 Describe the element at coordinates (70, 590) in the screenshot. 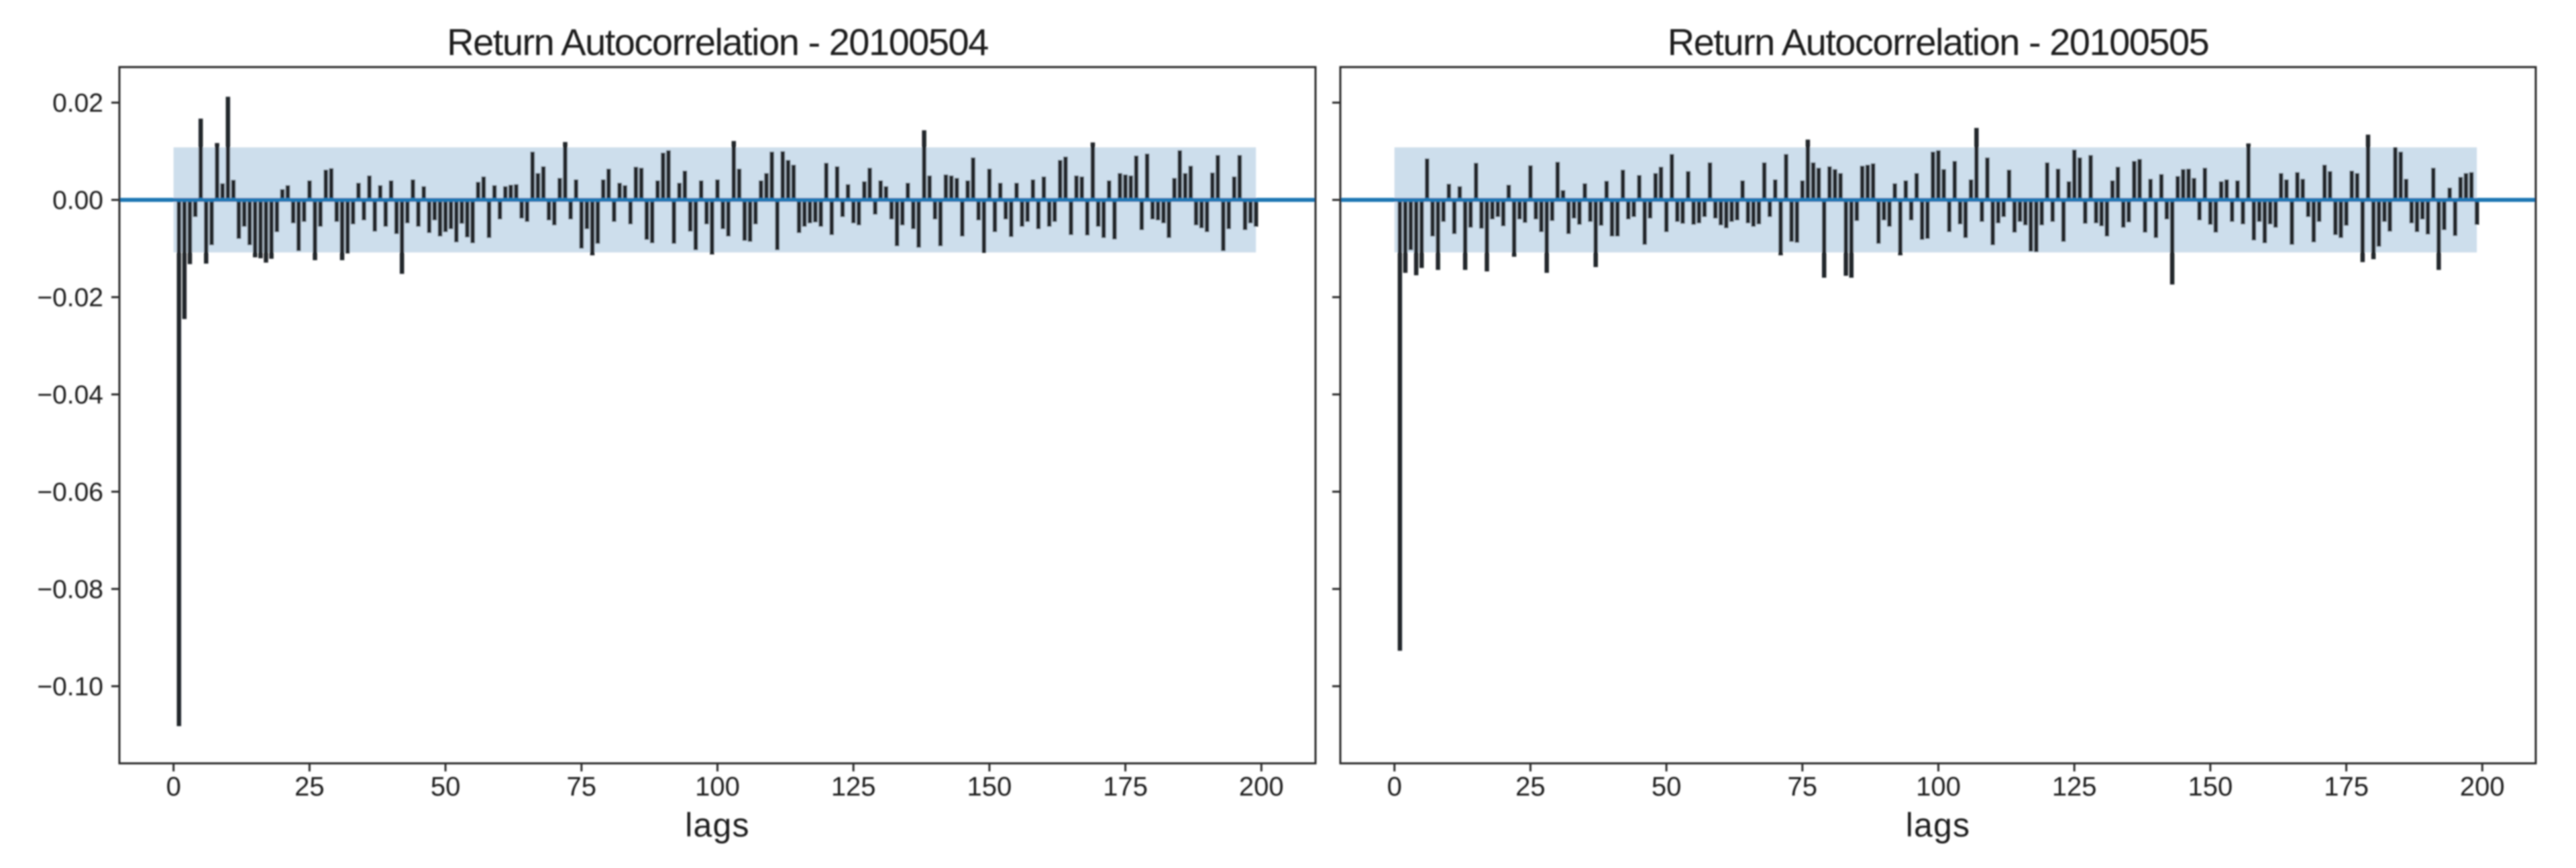

I see `svg-text: −0.08` at that location.